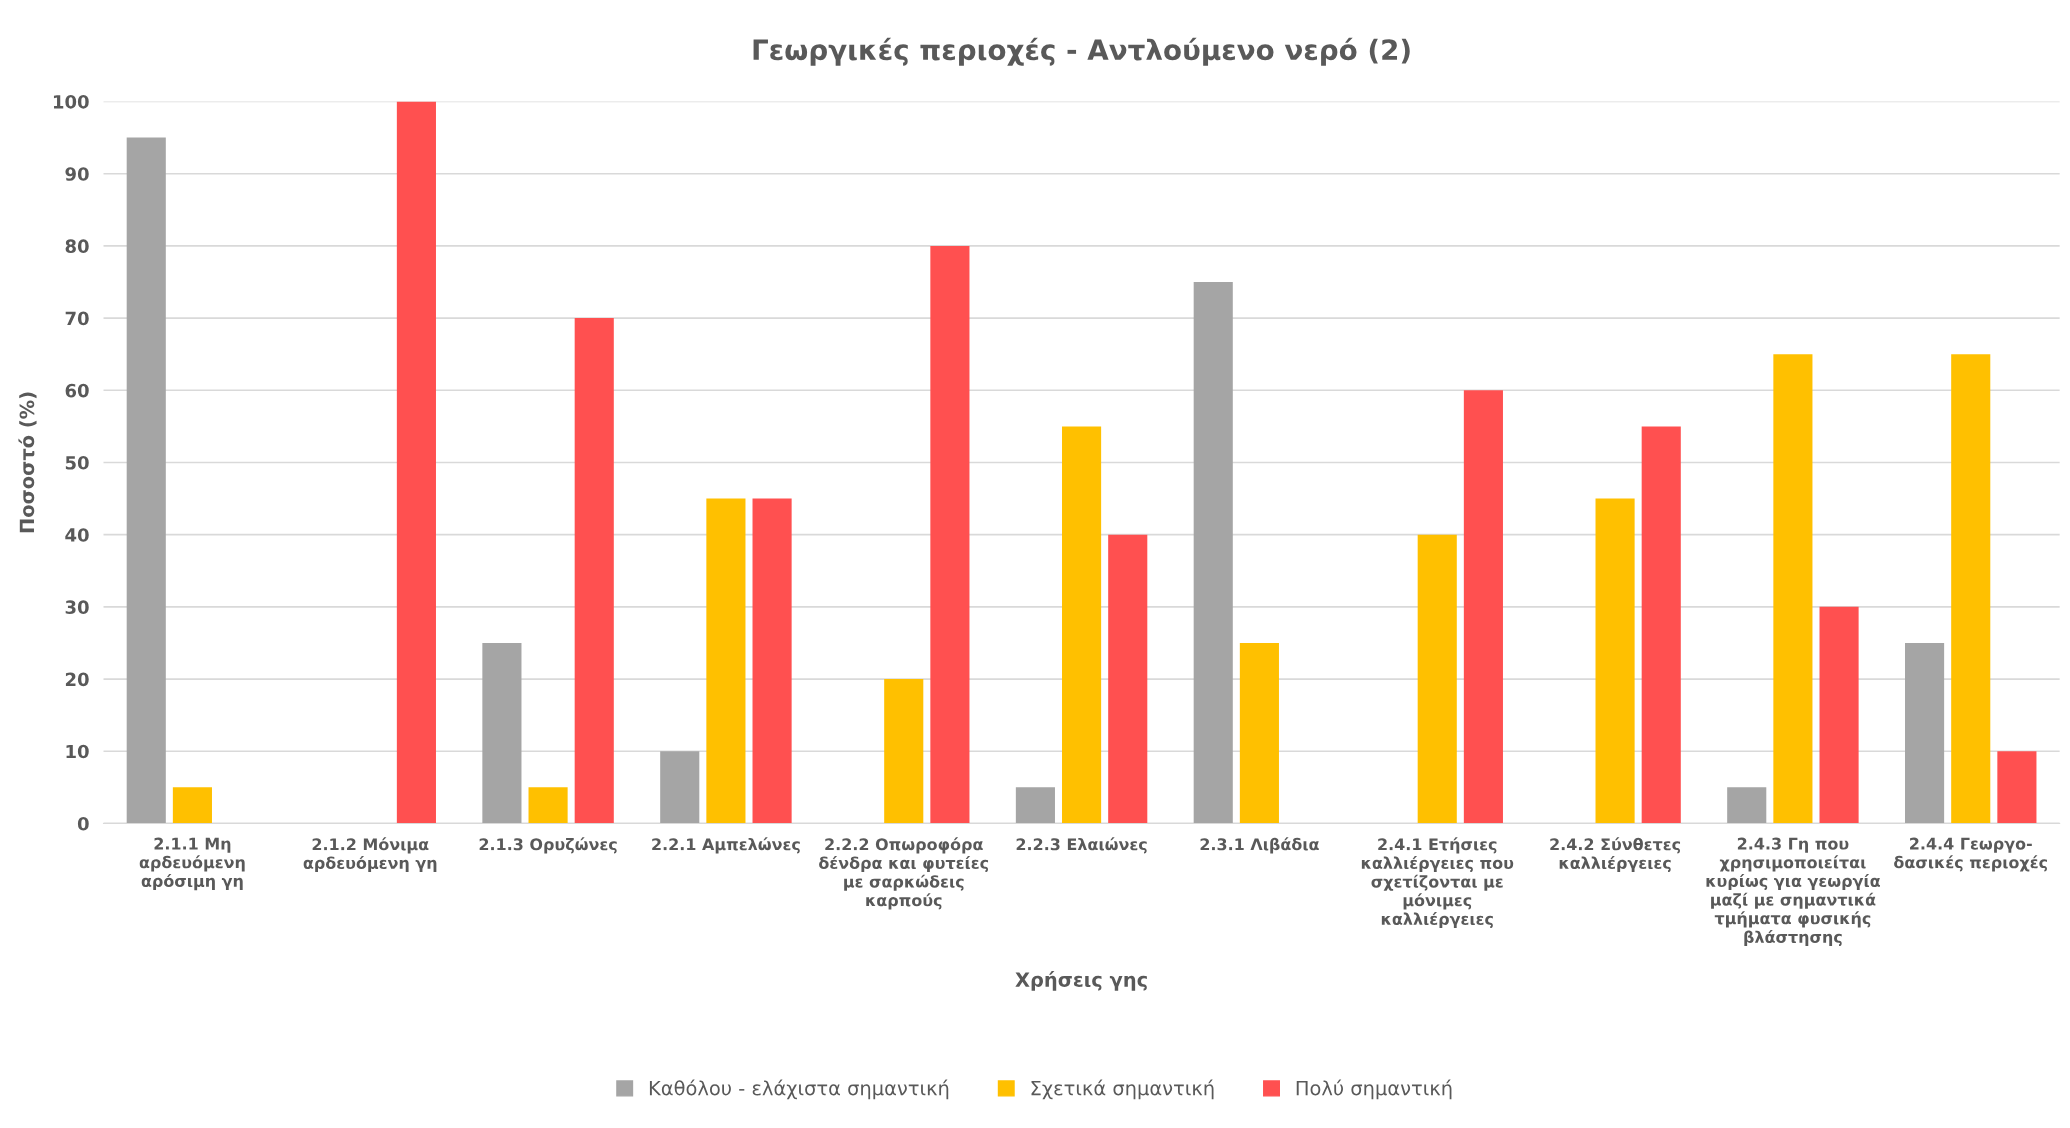 Image resolution: width=2070 pixels, height=1128 pixels. What do you see at coordinates (1971, 854) in the screenshot?
I see `x-tick-label: 2.4.4 Γεωργο- δασικές περιοχές` at bounding box center [1971, 854].